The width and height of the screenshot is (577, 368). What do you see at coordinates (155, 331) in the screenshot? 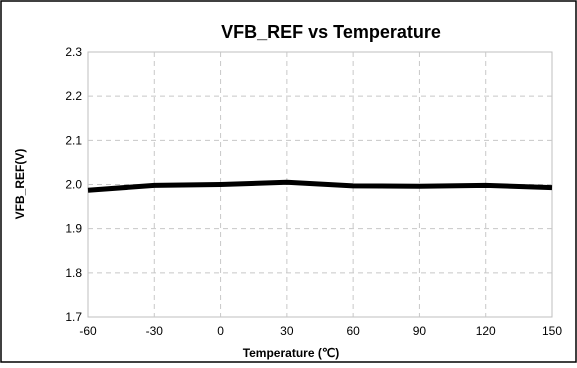
I see `x-tick-label: -30` at bounding box center [155, 331].